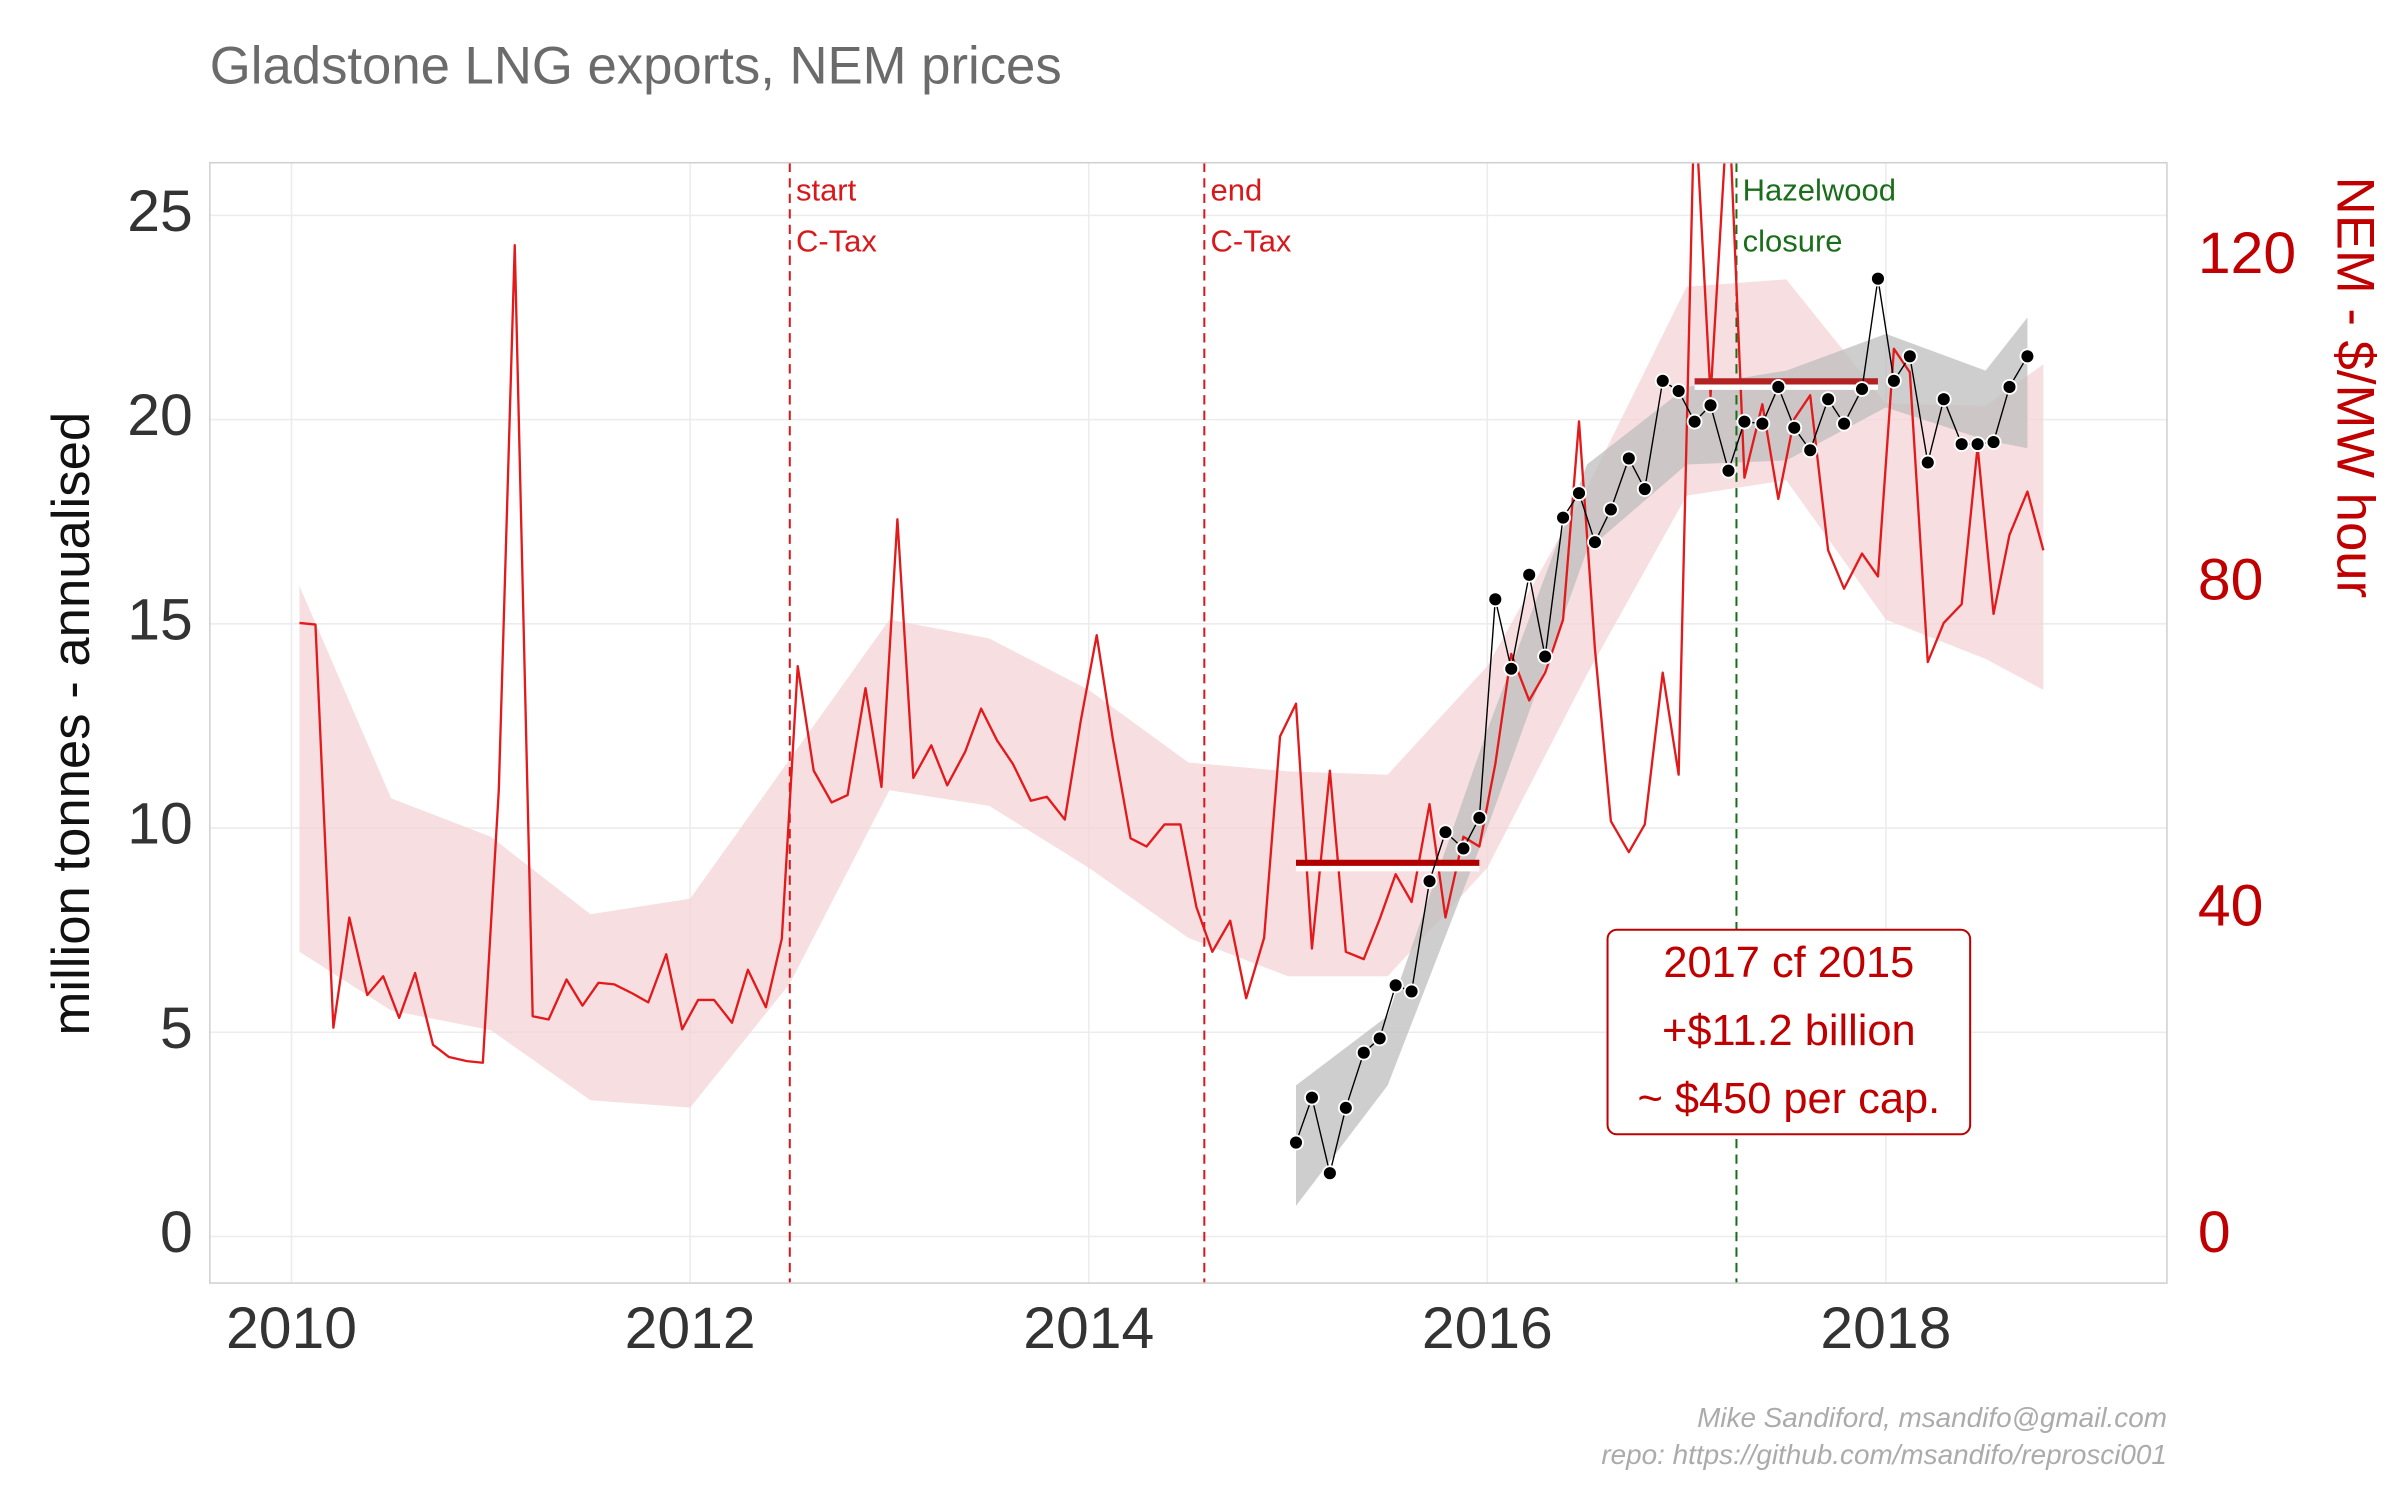 The height and width of the screenshot is (1500, 2400). I want to click on event-label: closure, so click(1793, 240).